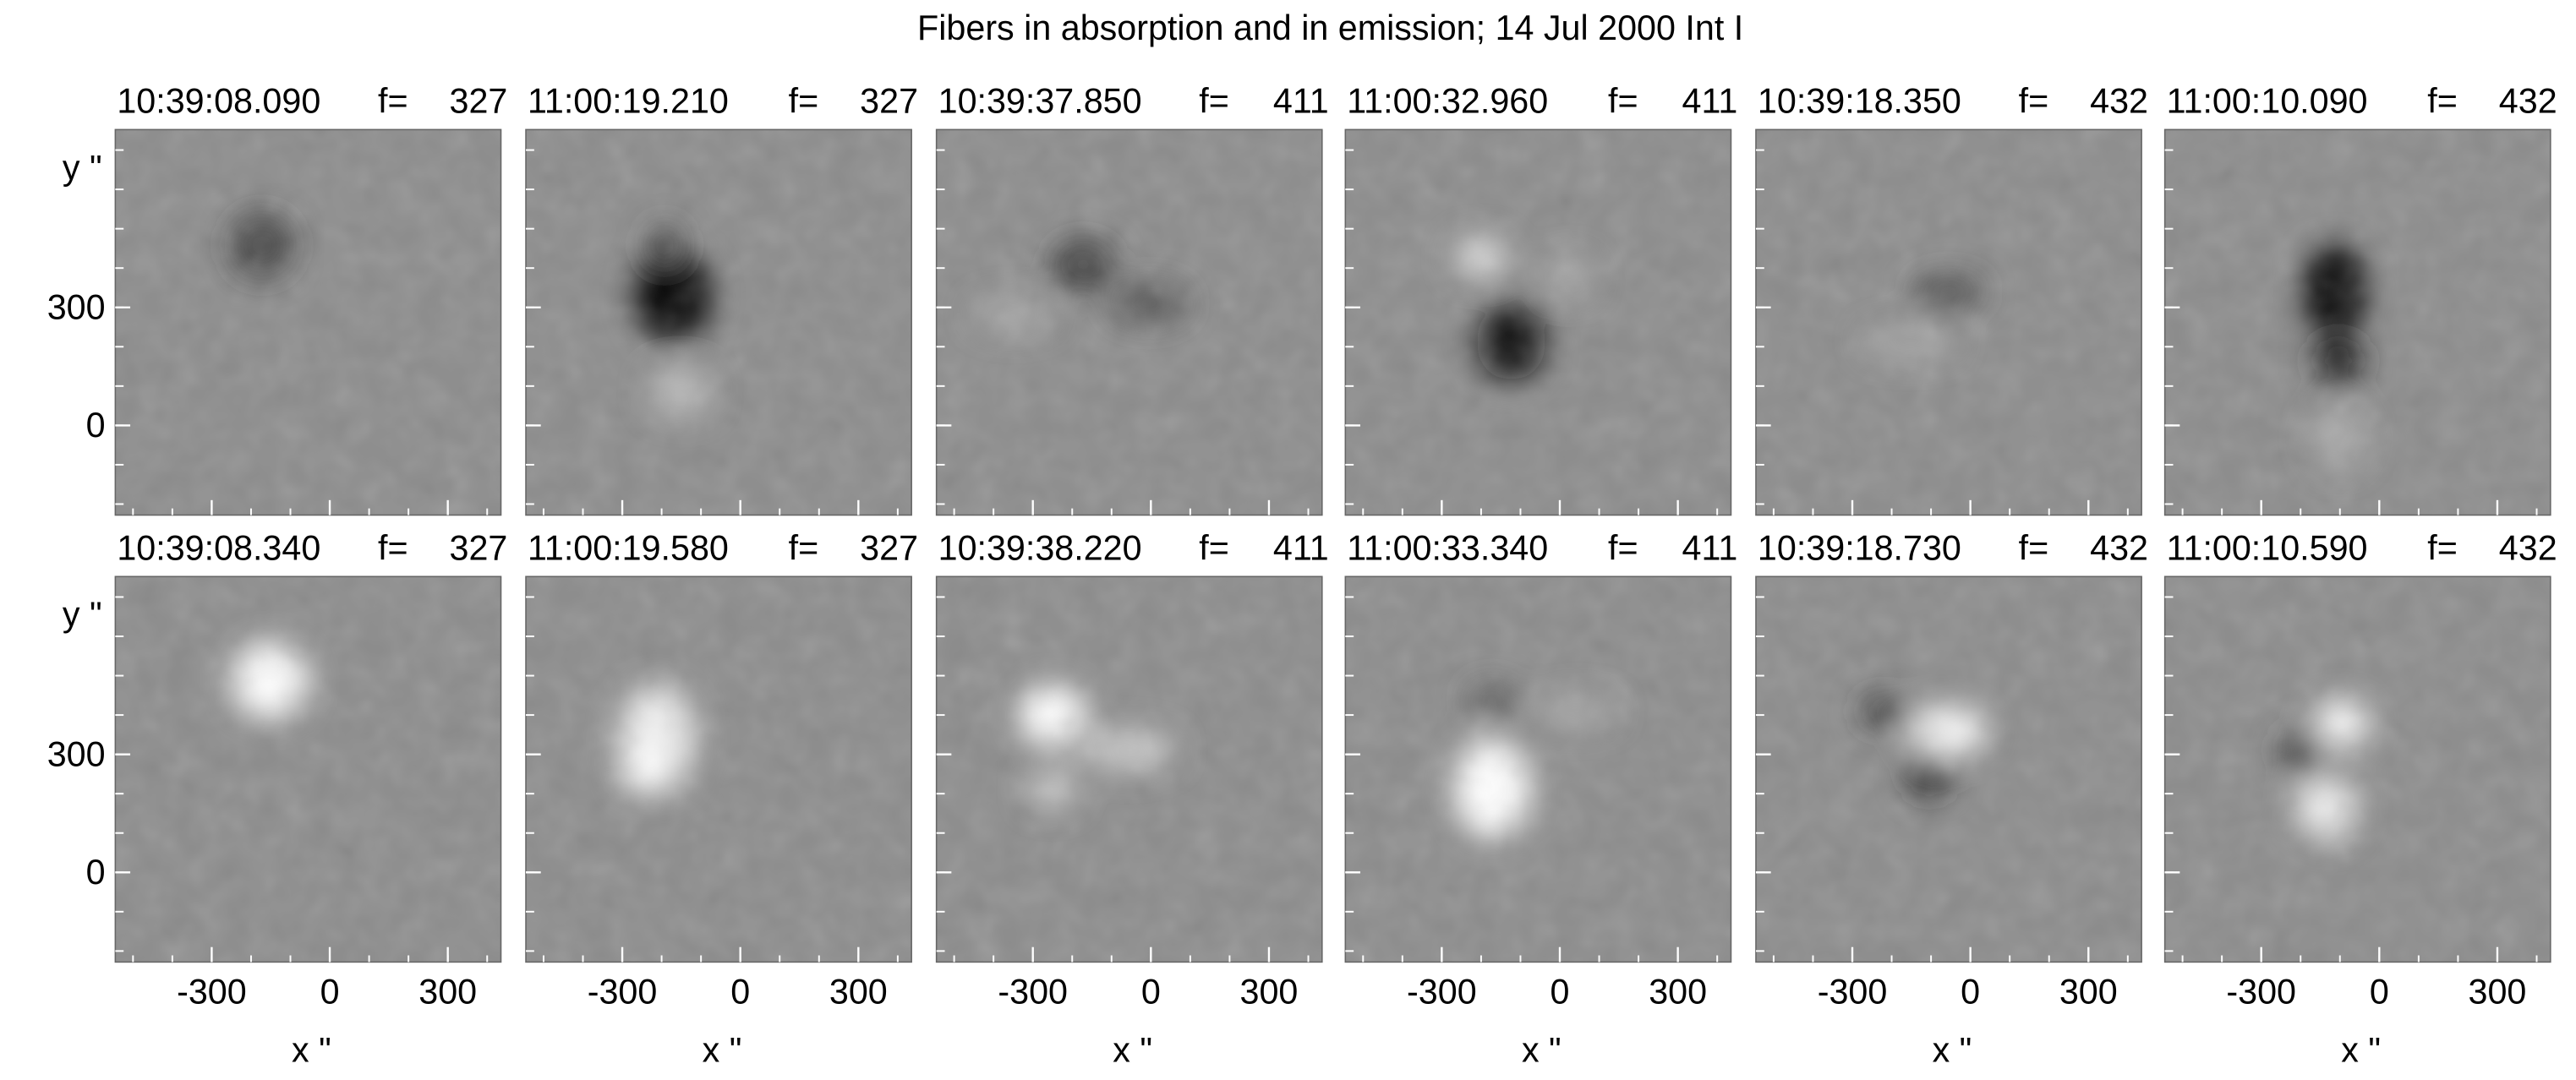 The height and width of the screenshot is (1080, 2576). I want to click on panel-time: 11:00:10.590, so click(2267, 548).